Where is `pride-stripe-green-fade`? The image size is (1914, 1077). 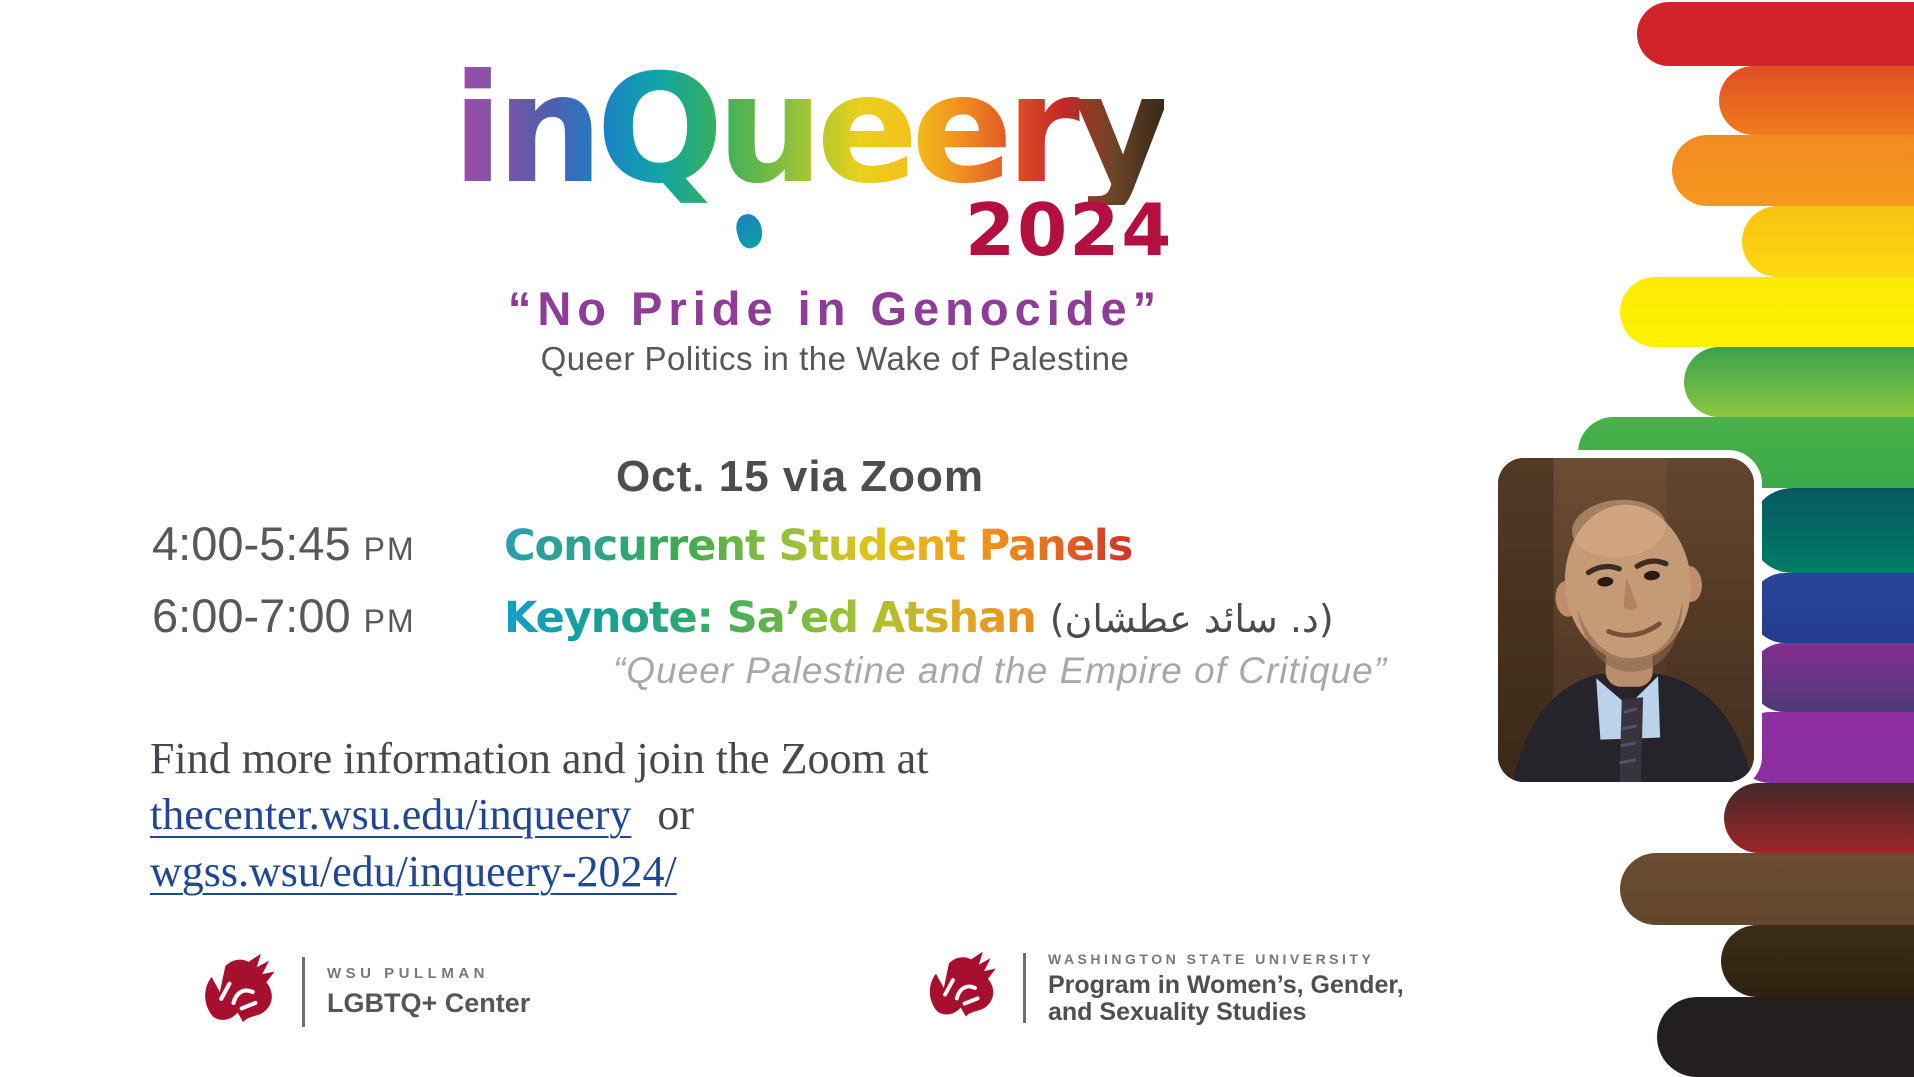
pride-stripe-green-fade is located at coordinates (1799, 382).